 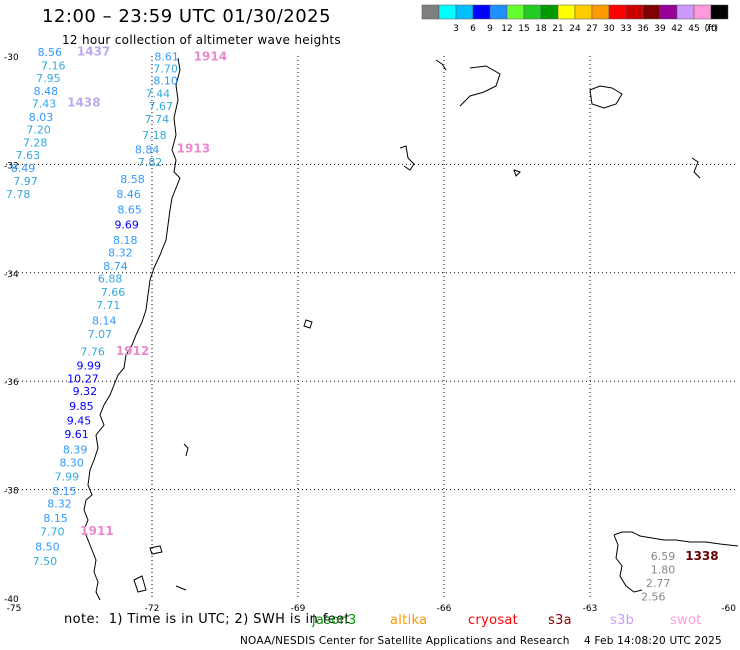 What do you see at coordinates (129, 210) in the screenshot?
I see `wave-height-value: 8.65` at bounding box center [129, 210].